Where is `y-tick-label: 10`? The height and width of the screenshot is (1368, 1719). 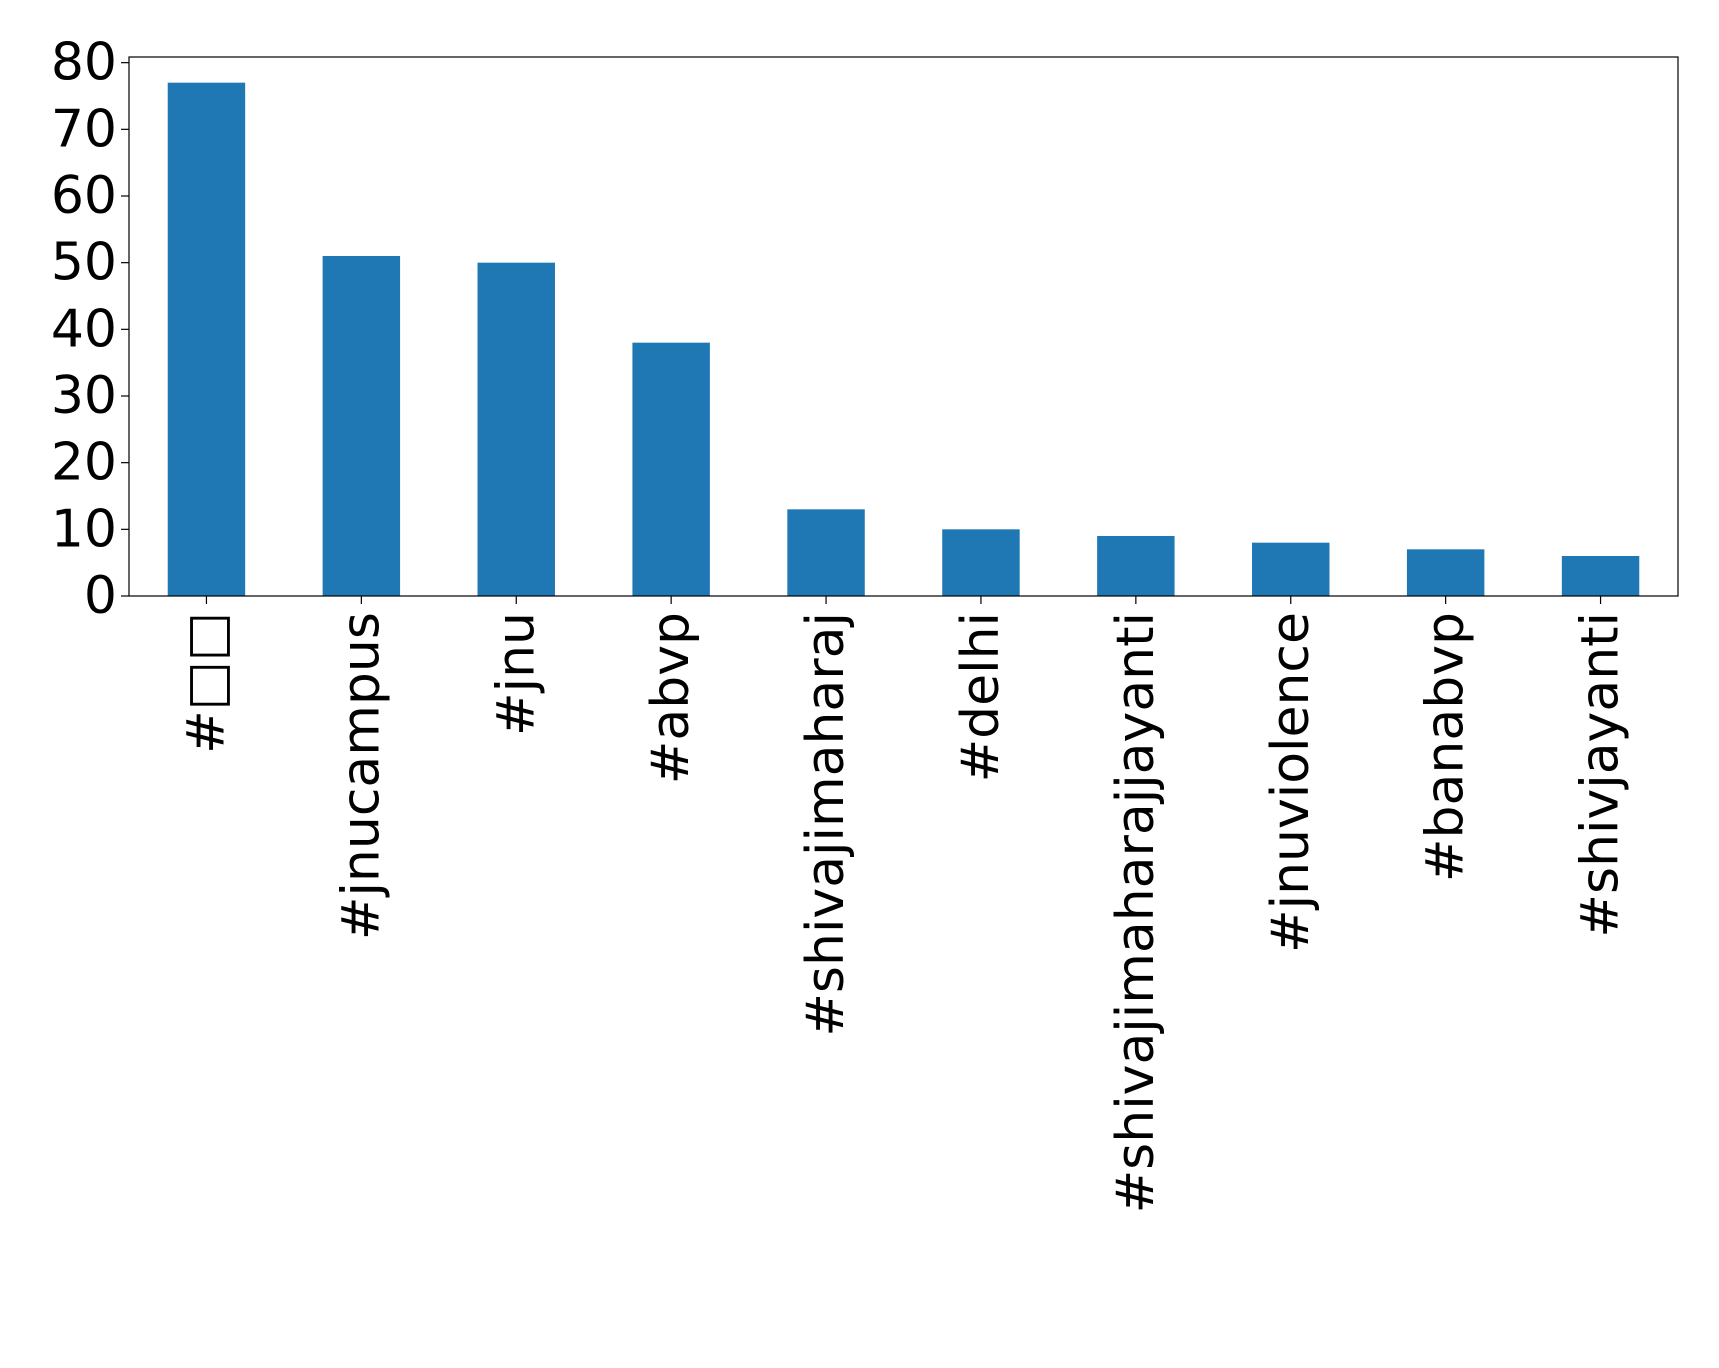 y-tick-label: 10 is located at coordinates (84, 529).